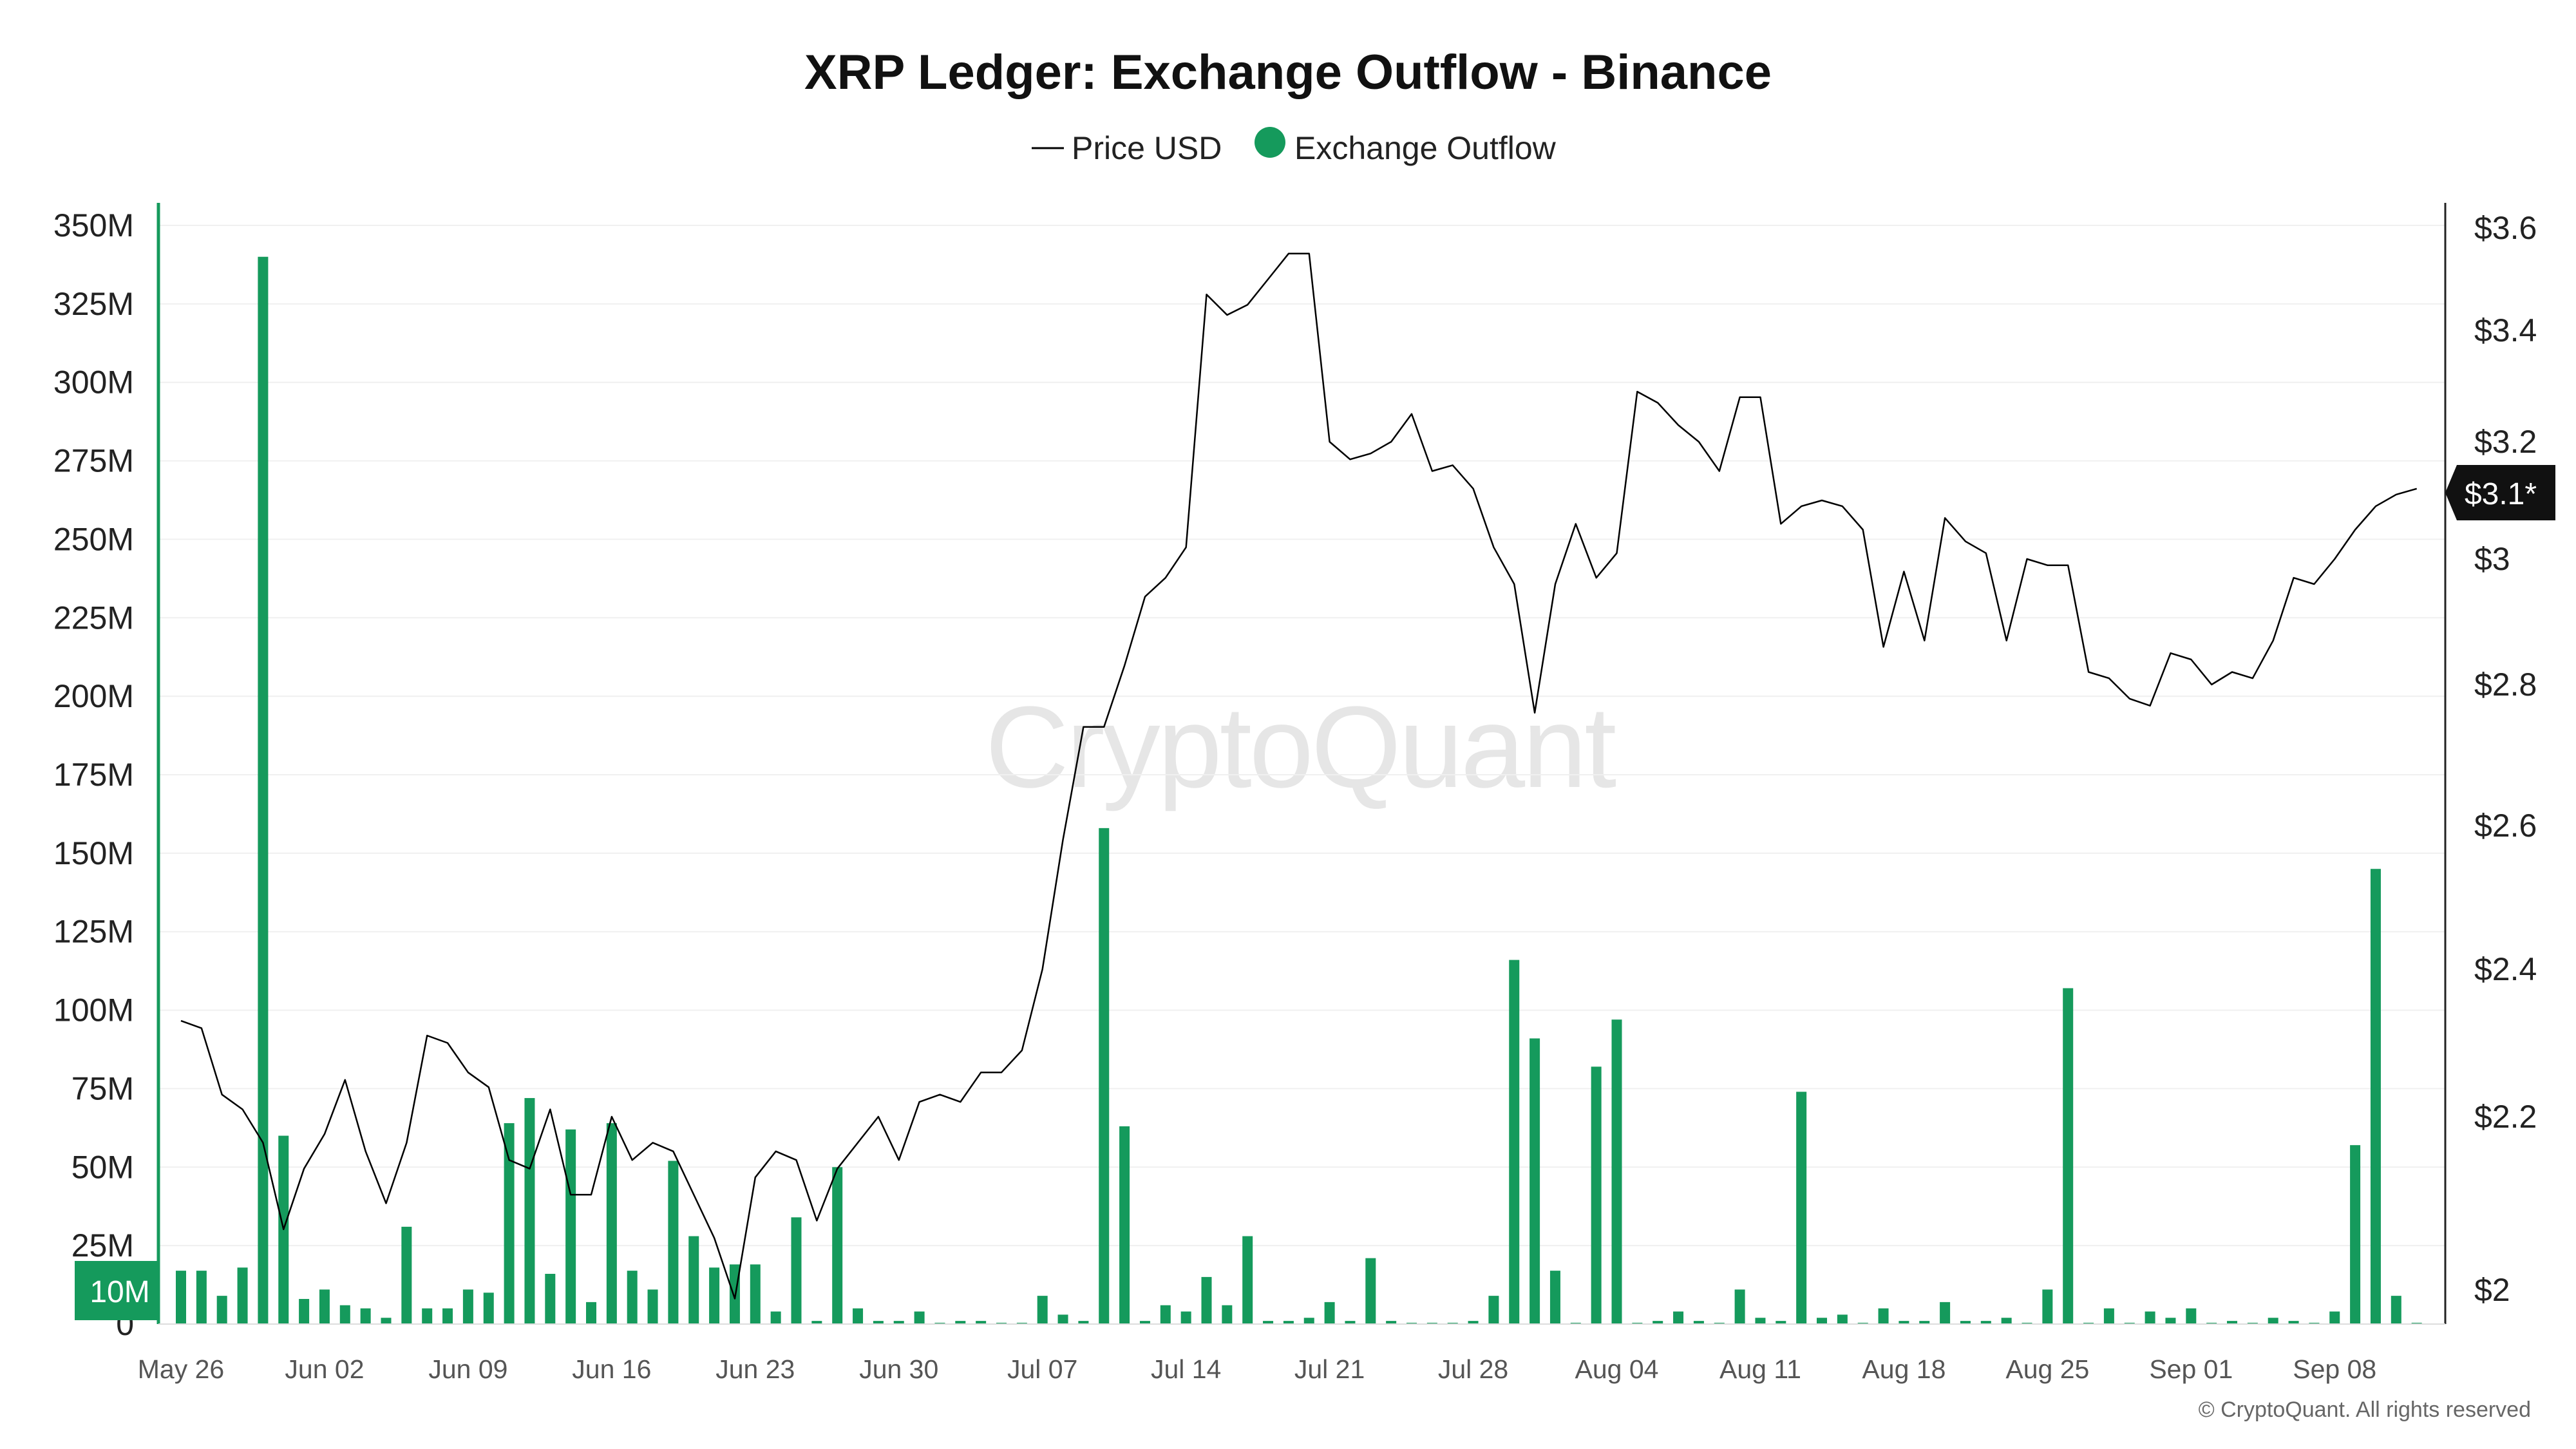 This screenshot has width=2576, height=1449. I want to click on x-axis-tick-label: Jun 23, so click(755, 1369).